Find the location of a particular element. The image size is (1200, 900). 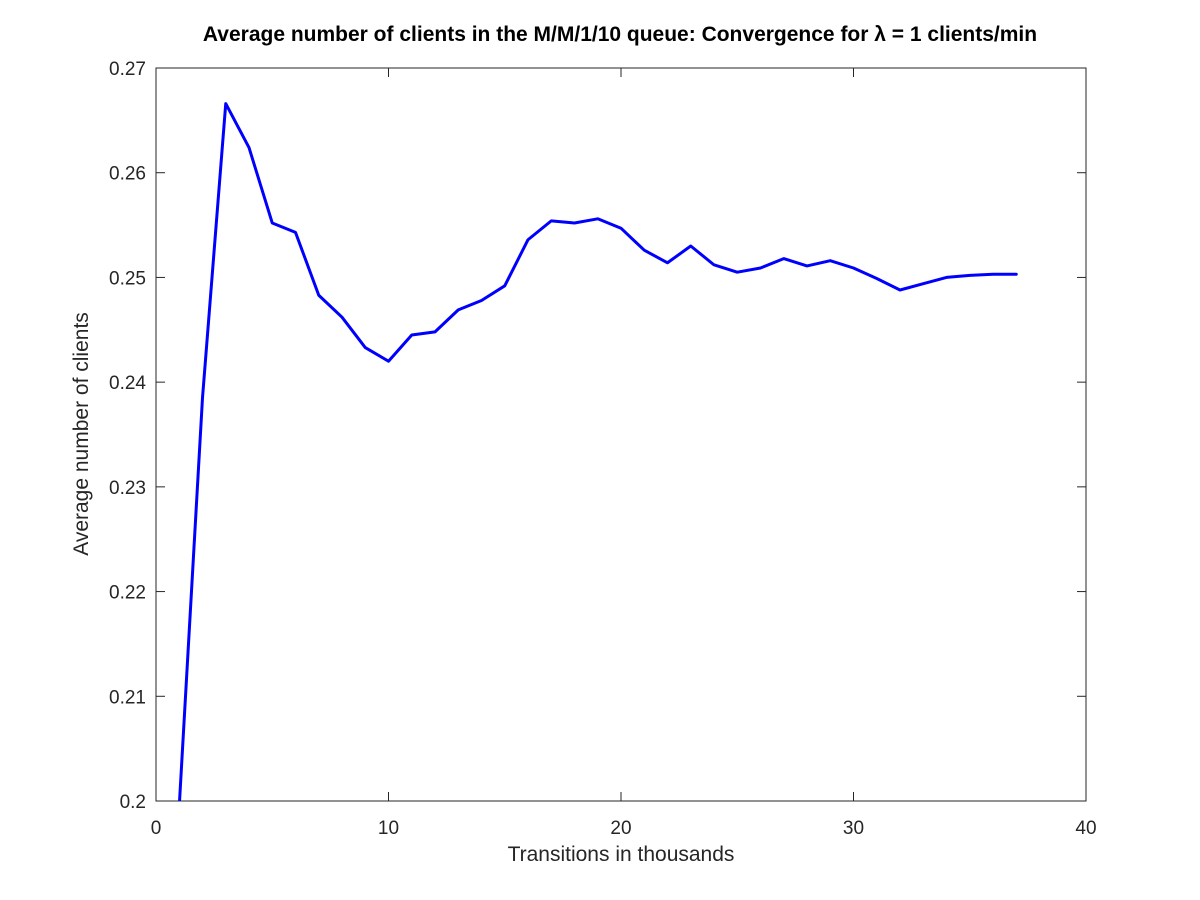

y-tick-label: 0.21 is located at coordinates (127, 697).